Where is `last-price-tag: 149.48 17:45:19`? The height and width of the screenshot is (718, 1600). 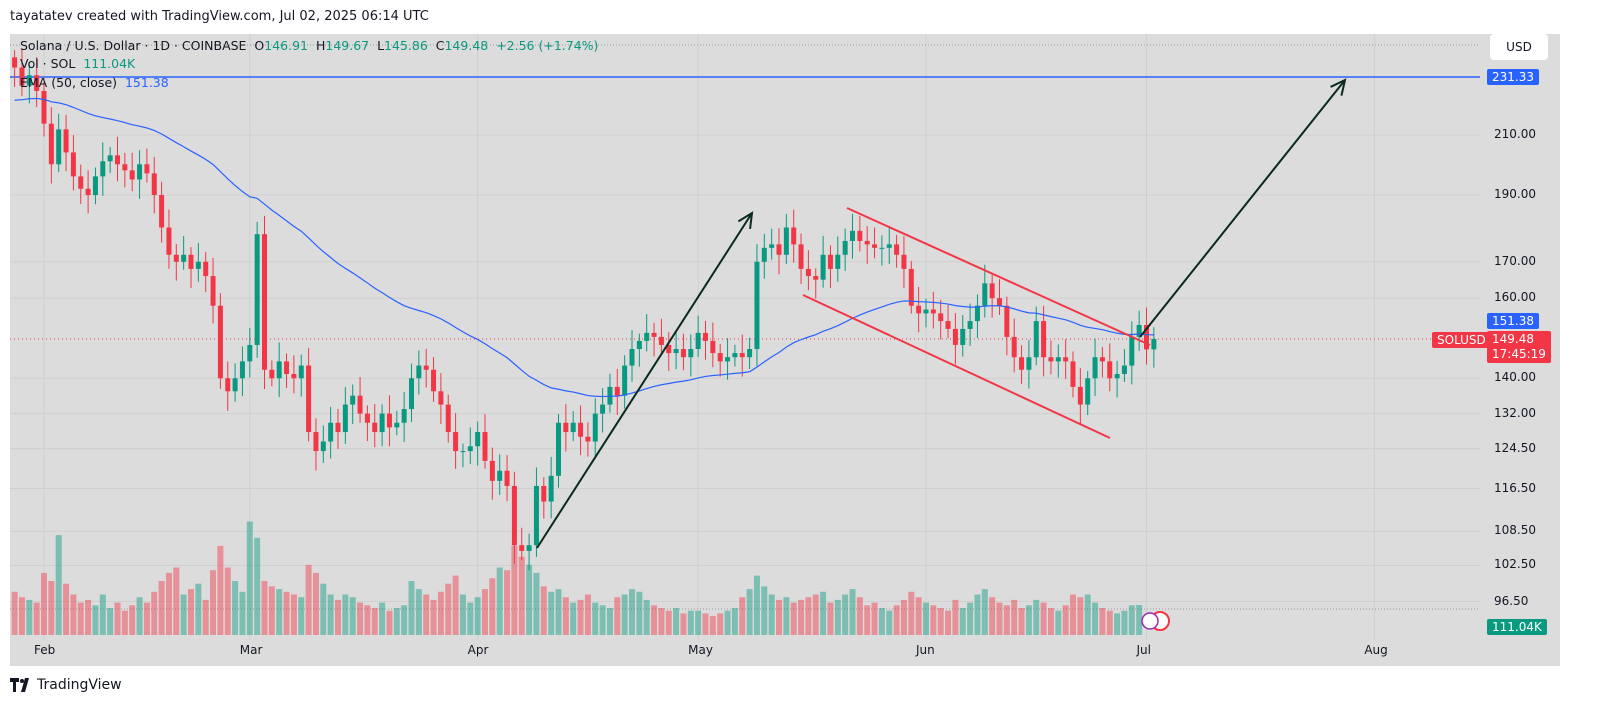 last-price-tag: 149.48 17:45:19 is located at coordinates (1519, 347).